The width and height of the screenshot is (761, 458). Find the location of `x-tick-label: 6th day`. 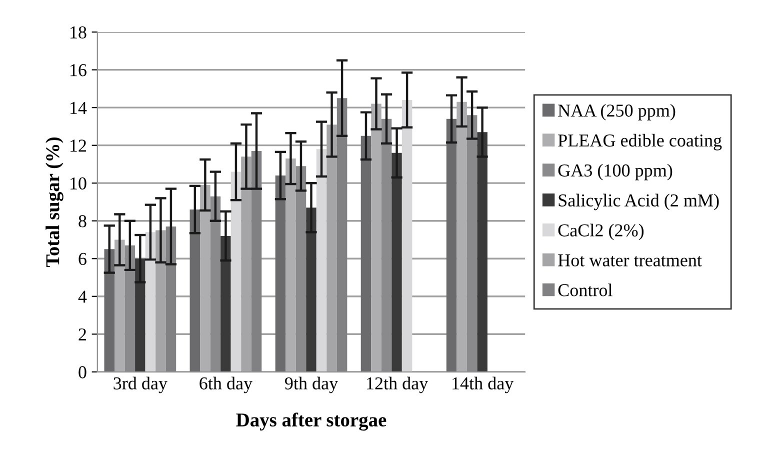

x-tick-label: 6th day is located at coordinates (226, 385).